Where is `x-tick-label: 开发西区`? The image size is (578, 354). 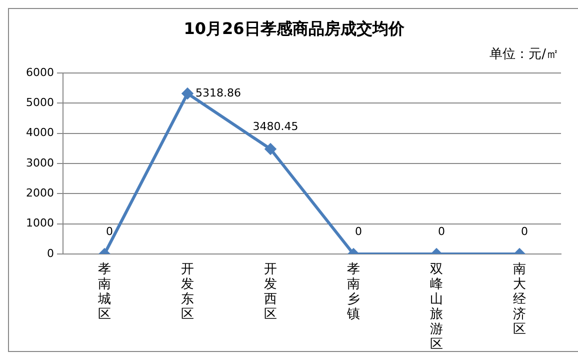
x-tick-label: 开发西区 is located at coordinates (270, 292).